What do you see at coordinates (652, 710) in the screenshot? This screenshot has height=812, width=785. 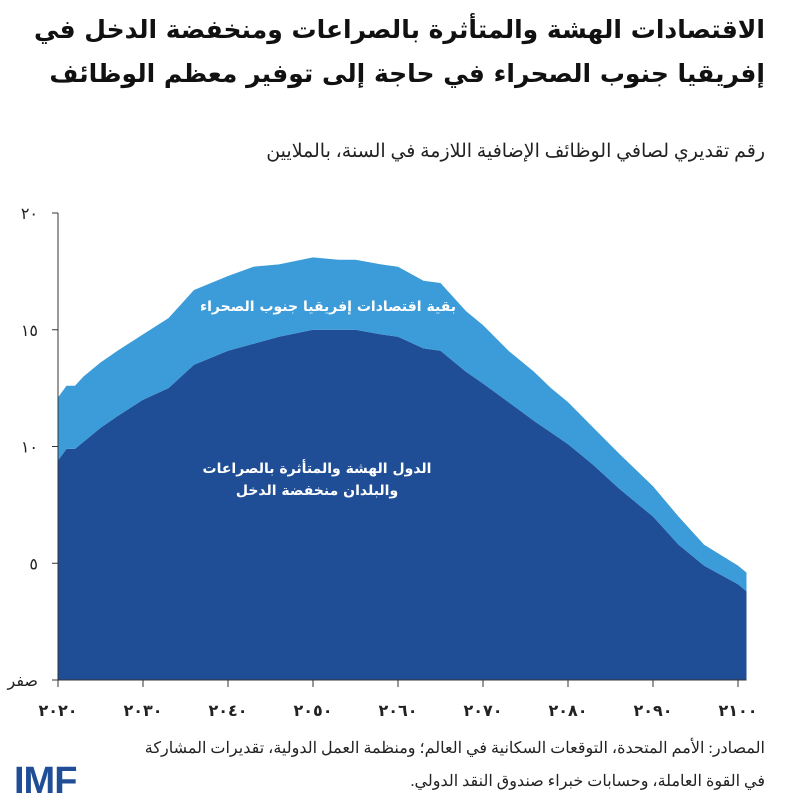 I see `x-tick-label: ٢٠٩٠` at bounding box center [652, 710].